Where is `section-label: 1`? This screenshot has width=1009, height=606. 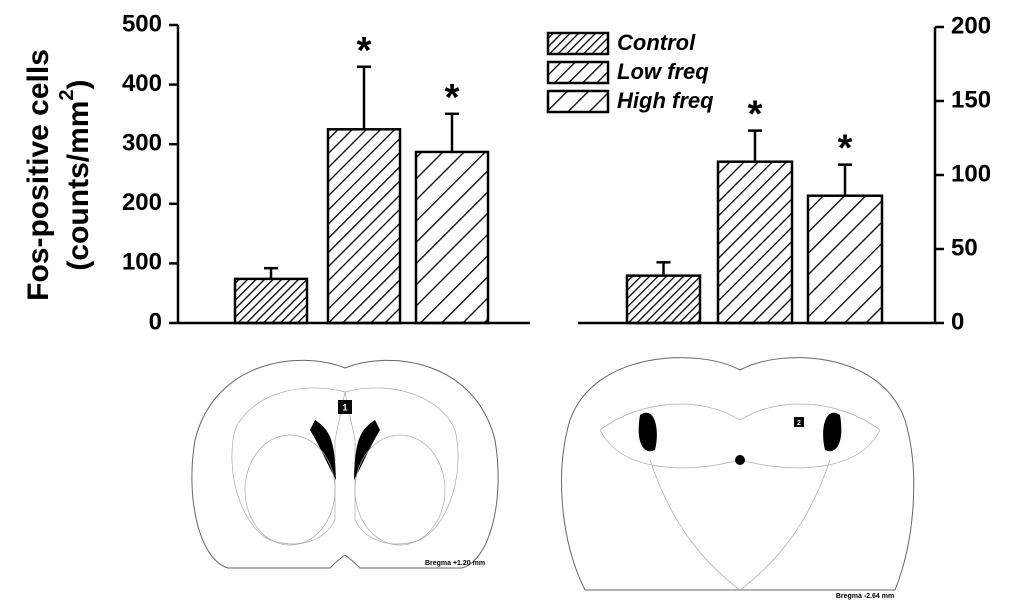
section-label: 1 is located at coordinates (344, 407).